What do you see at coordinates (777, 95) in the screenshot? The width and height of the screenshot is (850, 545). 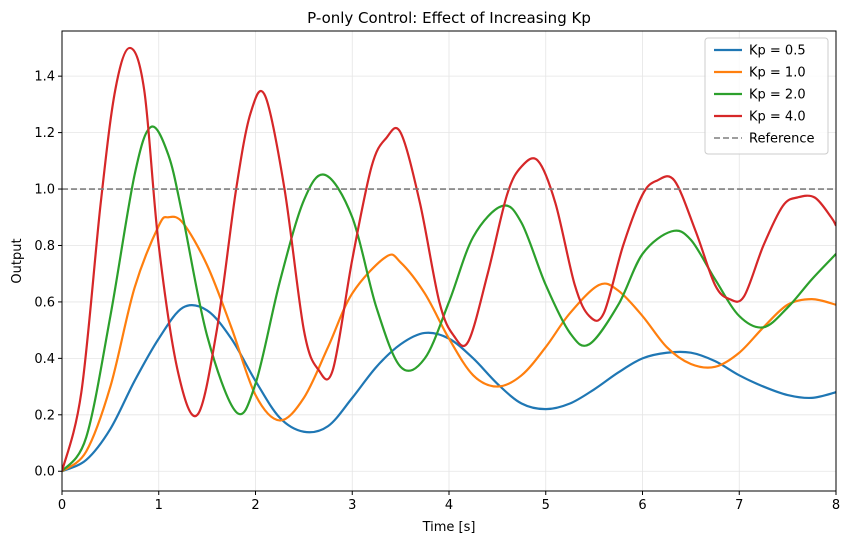 I see `legend-label-kp-2-0: Kp = 2.0` at bounding box center [777, 95].